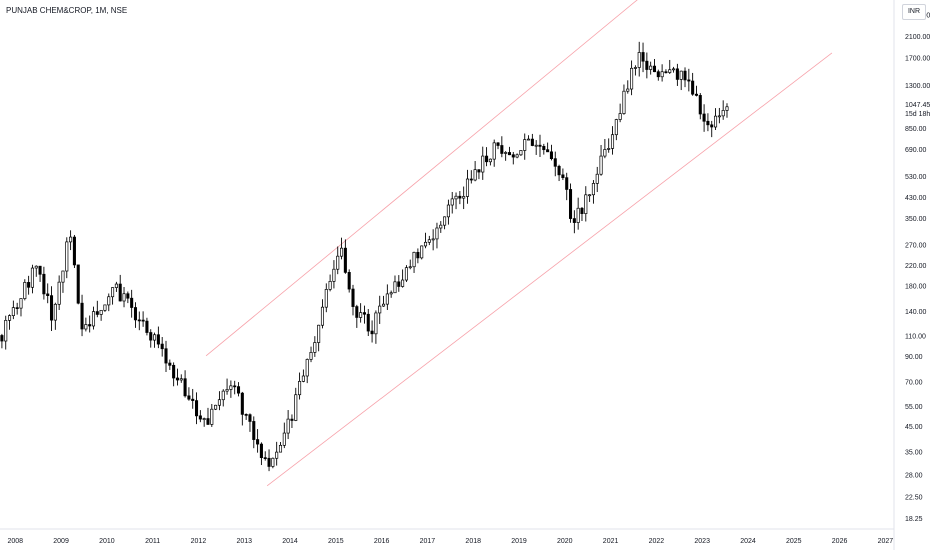 Image resolution: width=932 pixels, height=555 pixels. I want to click on year-tick-label: 2026, so click(840, 541).